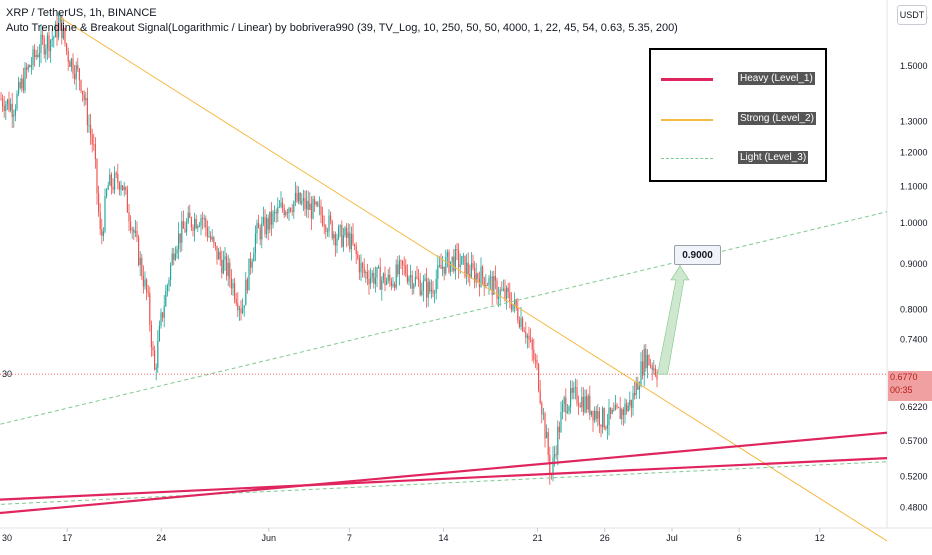 This screenshot has width=932, height=555. What do you see at coordinates (777, 118) in the screenshot?
I see `legend-label-strong: Strong (Level_2)` at bounding box center [777, 118].